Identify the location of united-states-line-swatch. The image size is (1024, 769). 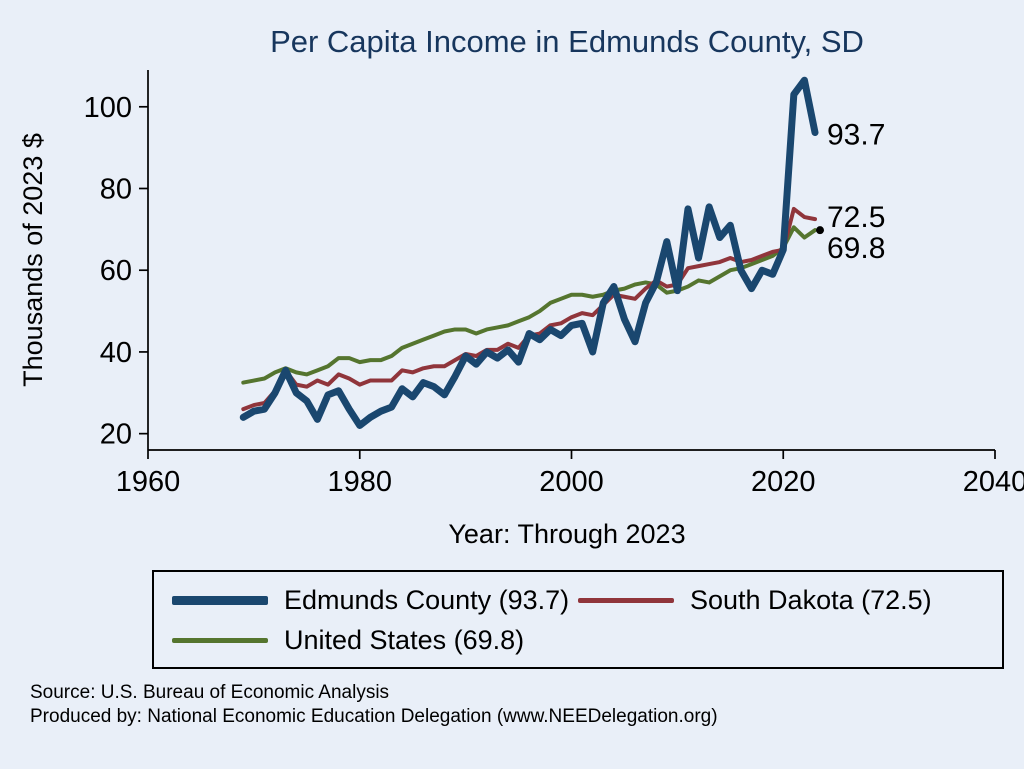
(220, 641).